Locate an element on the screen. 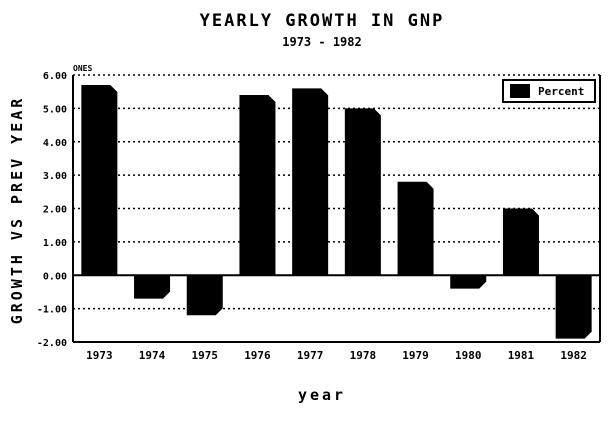 The image size is (615, 422). bar-1974 is located at coordinates (152, 287).